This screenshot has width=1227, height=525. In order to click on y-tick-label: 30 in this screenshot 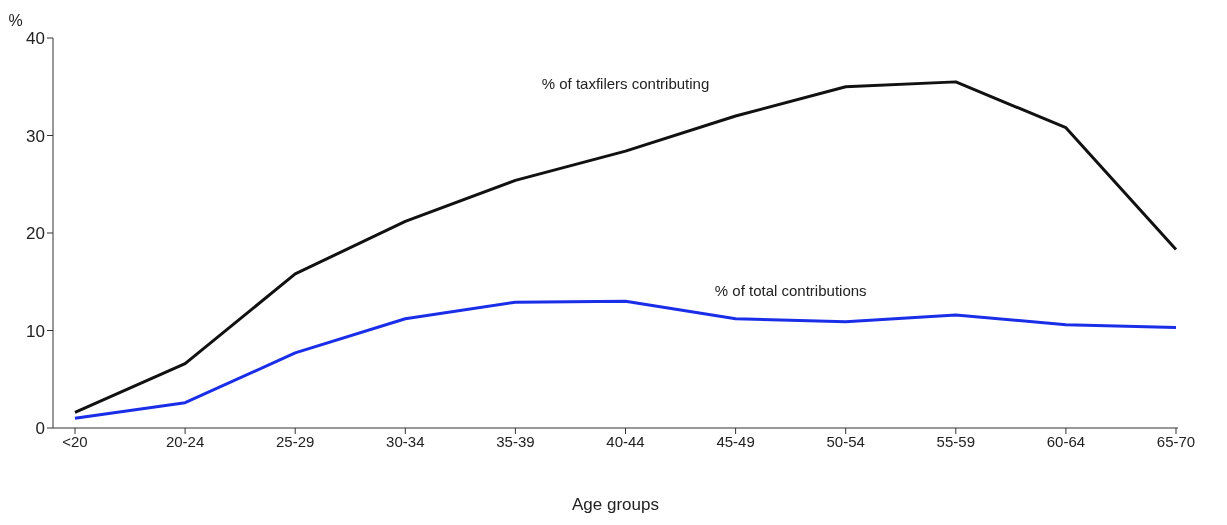, I will do `click(35, 136)`.